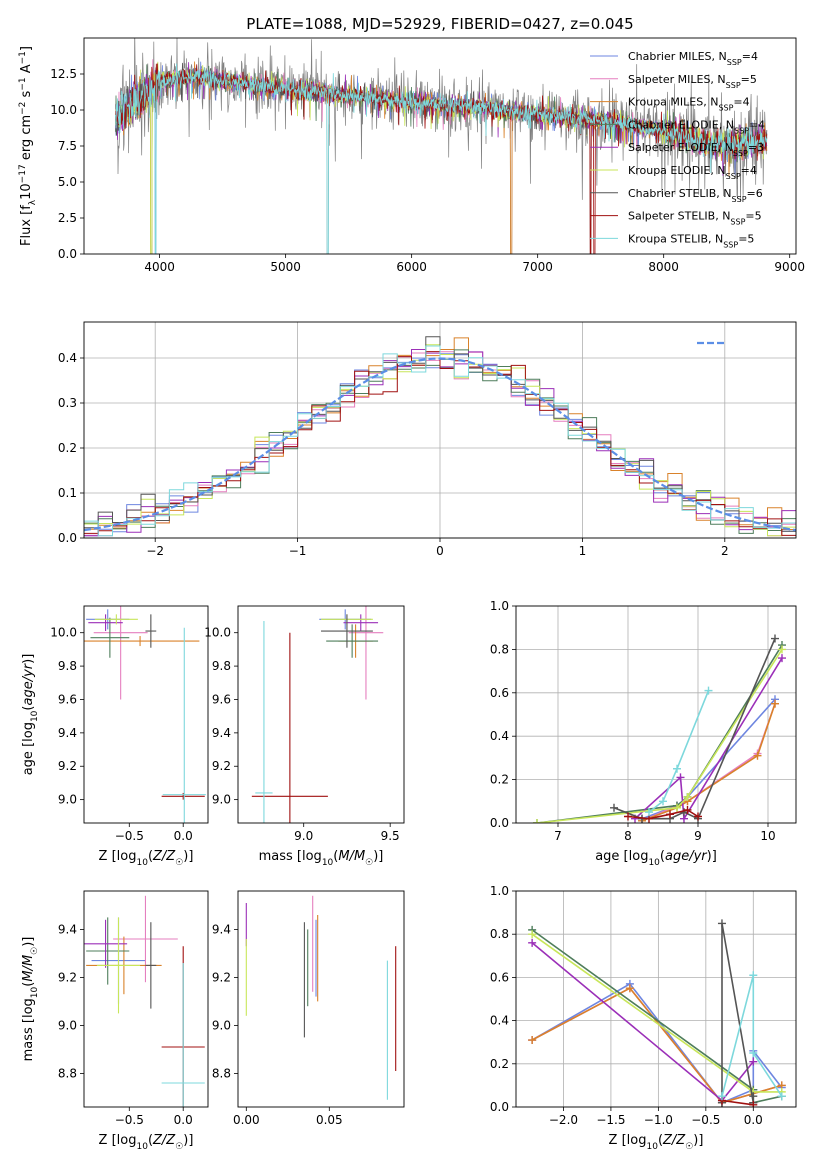 The image size is (819, 1170). What do you see at coordinates (692, 172) in the screenshot?
I see `spectrum-legend-label-5: Kroupa ELODIE, NSSP=4` at bounding box center [692, 172].